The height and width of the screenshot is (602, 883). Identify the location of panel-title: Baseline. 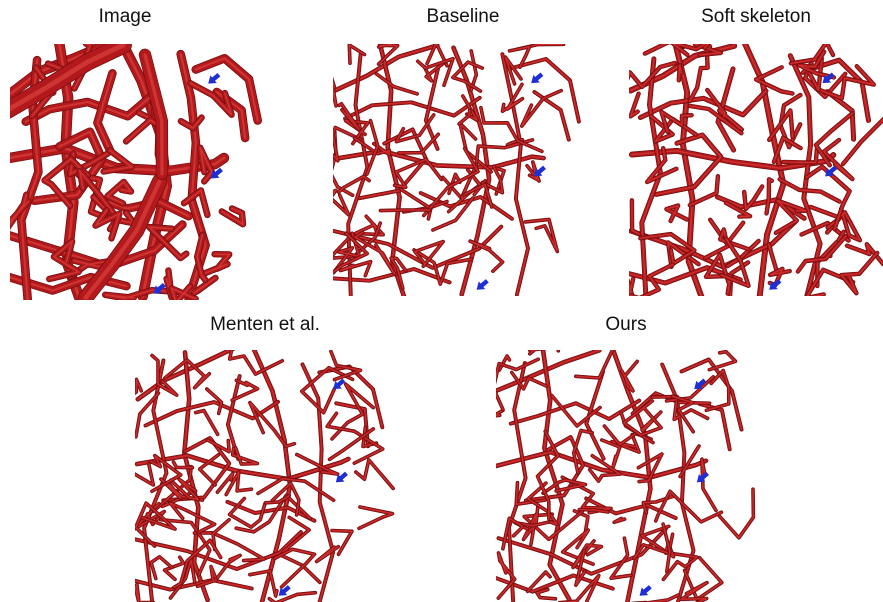
(463, 16).